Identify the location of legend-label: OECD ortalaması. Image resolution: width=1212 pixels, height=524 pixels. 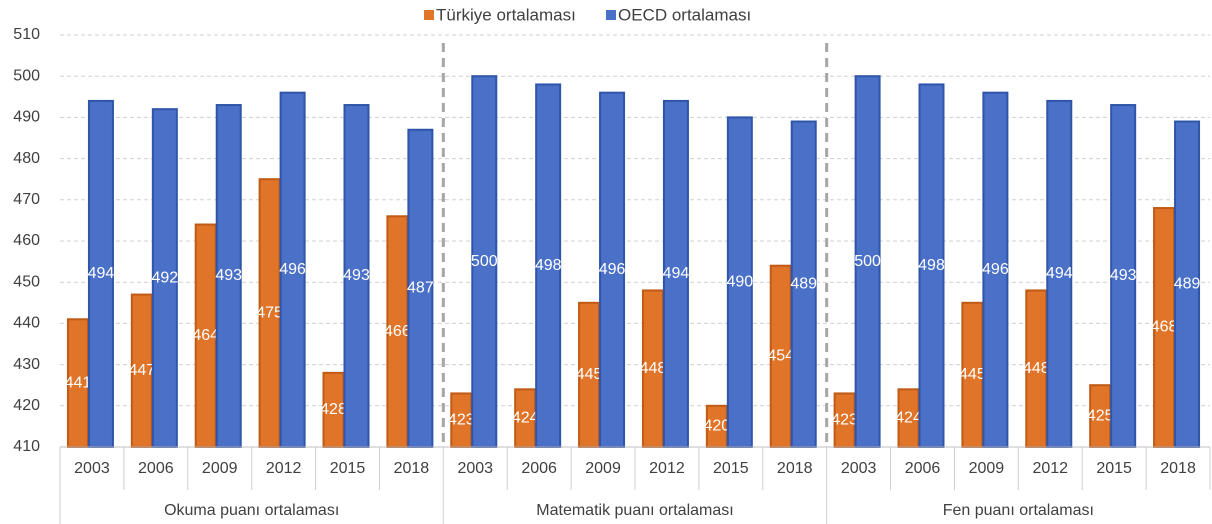
(684, 14).